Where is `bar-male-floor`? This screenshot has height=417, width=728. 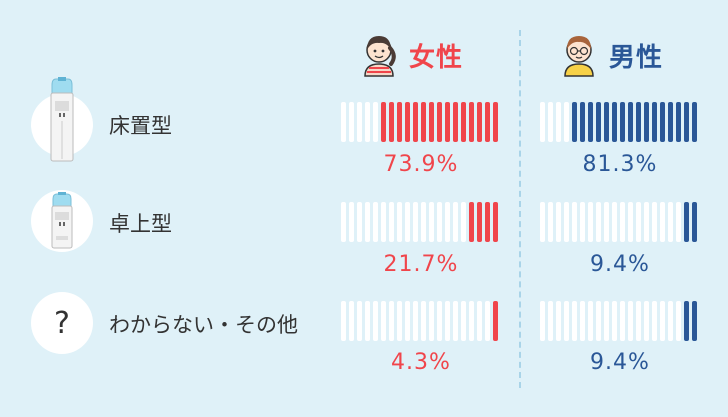 bar-male-floor is located at coordinates (618, 122).